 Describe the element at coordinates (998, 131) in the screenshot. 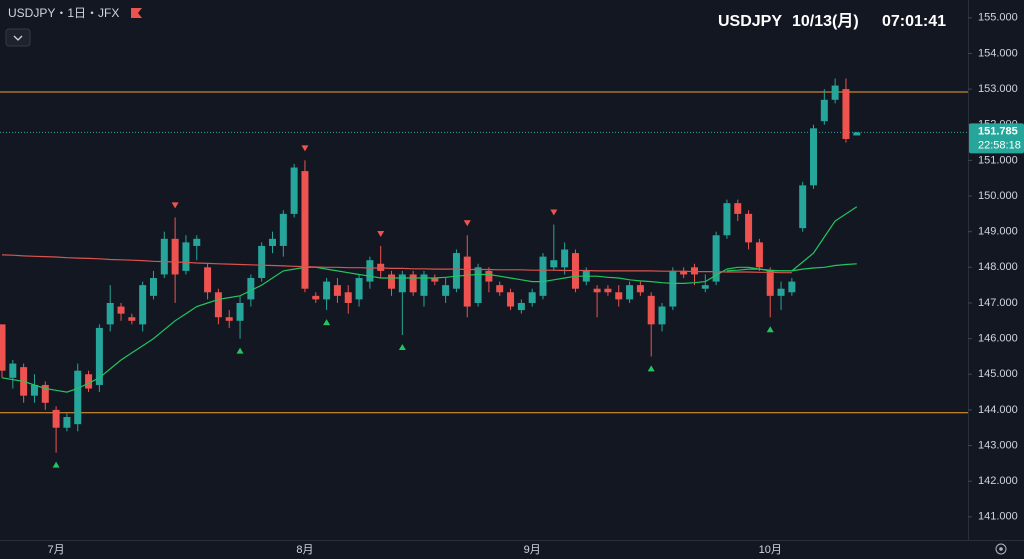

I see `last-price-label: 151.785` at that location.